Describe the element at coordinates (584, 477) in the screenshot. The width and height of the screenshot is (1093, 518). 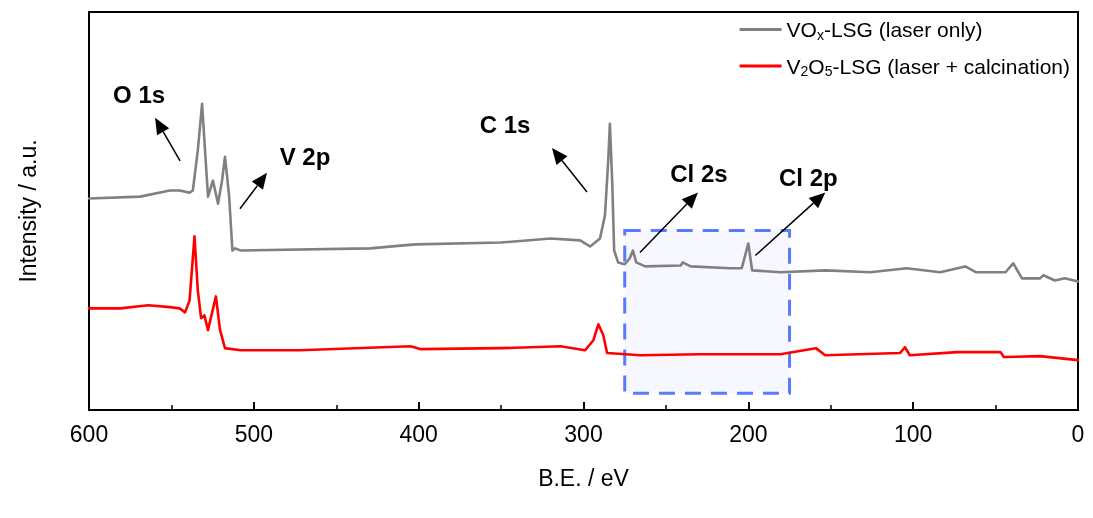
I see `x-axis-title: B.E. / eV` at that location.